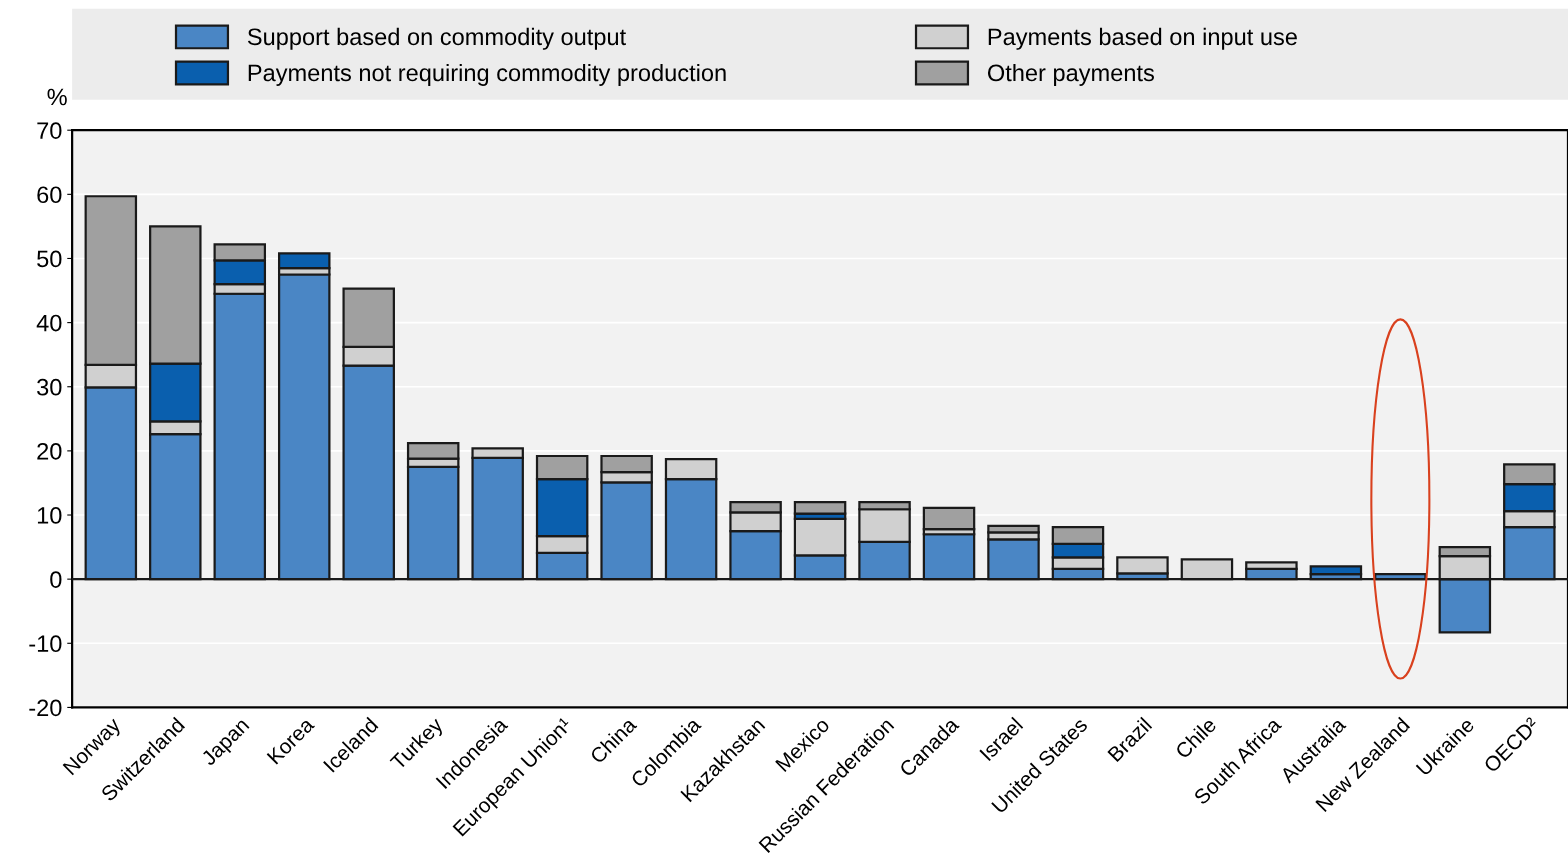 The image size is (1568, 868). Describe the element at coordinates (57, 97) in the screenshot. I see `y-axis-title: %` at that location.